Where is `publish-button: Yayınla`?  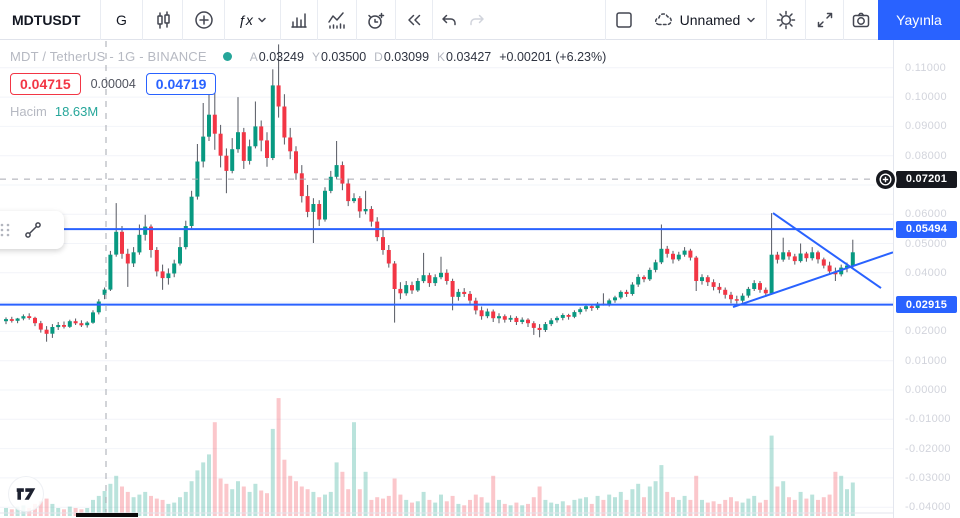
publish-button: Yayınla is located at coordinates (919, 20).